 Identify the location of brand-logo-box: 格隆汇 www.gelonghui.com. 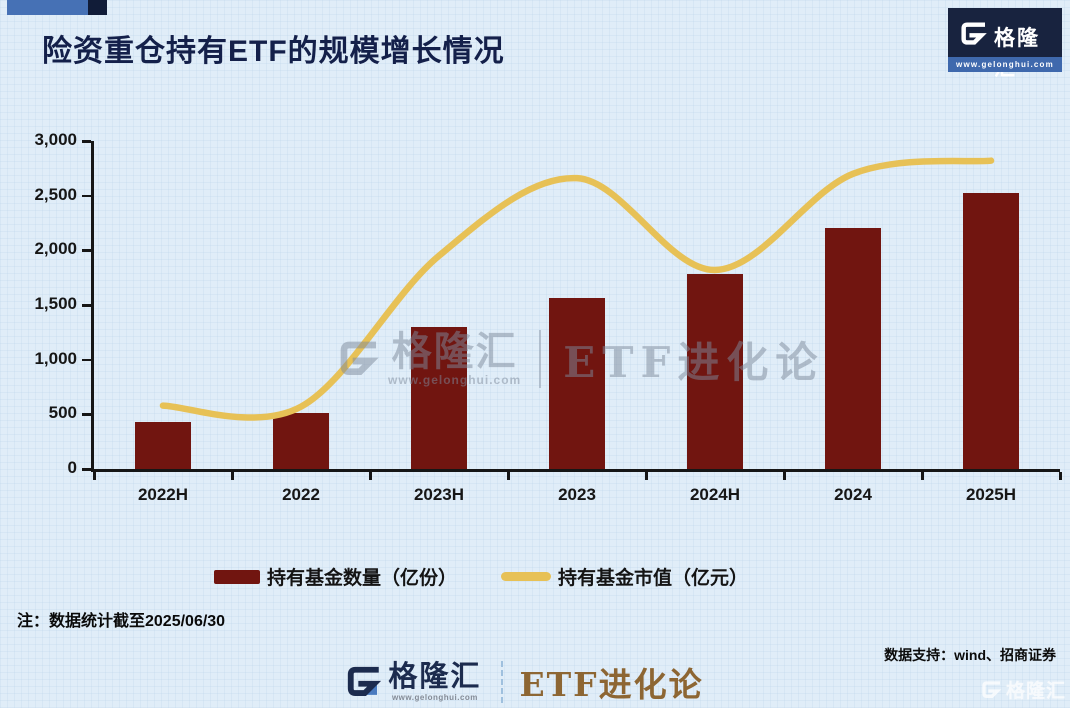
(1005, 44).